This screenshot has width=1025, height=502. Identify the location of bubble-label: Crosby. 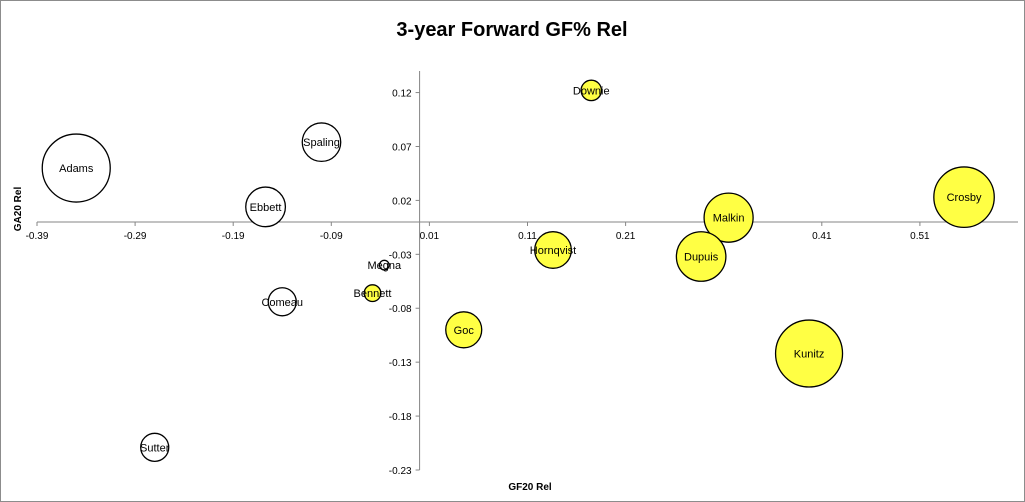
(964, 198).